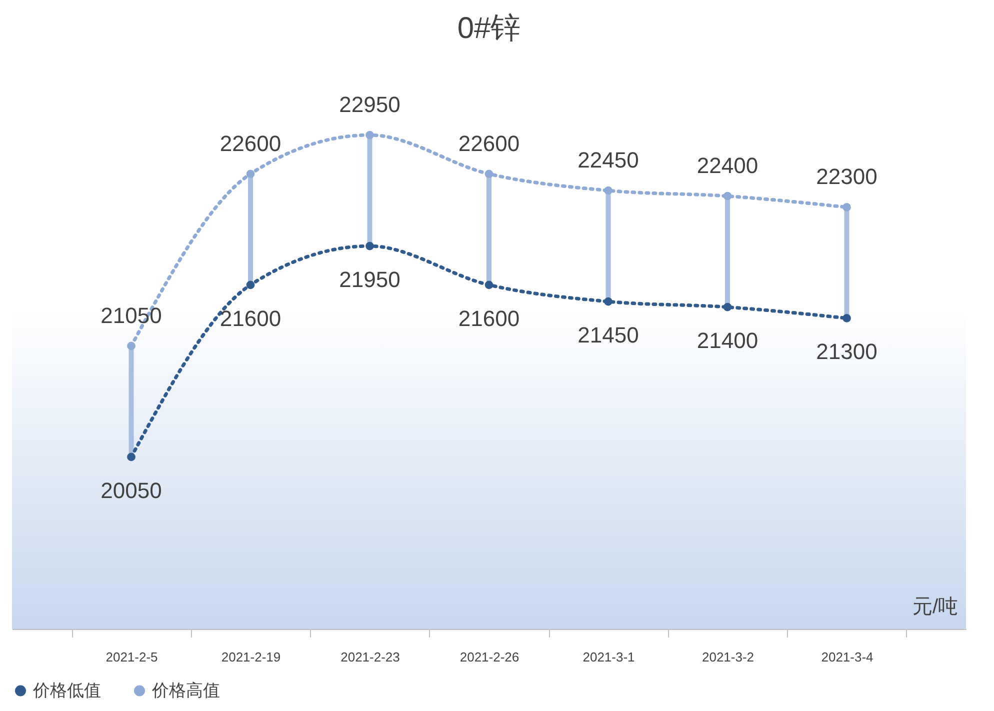 Image resolution: width=994 pixels, height=711 pixels. I want to click on x-tick-label: 2021-2-5, so click(132, 657).